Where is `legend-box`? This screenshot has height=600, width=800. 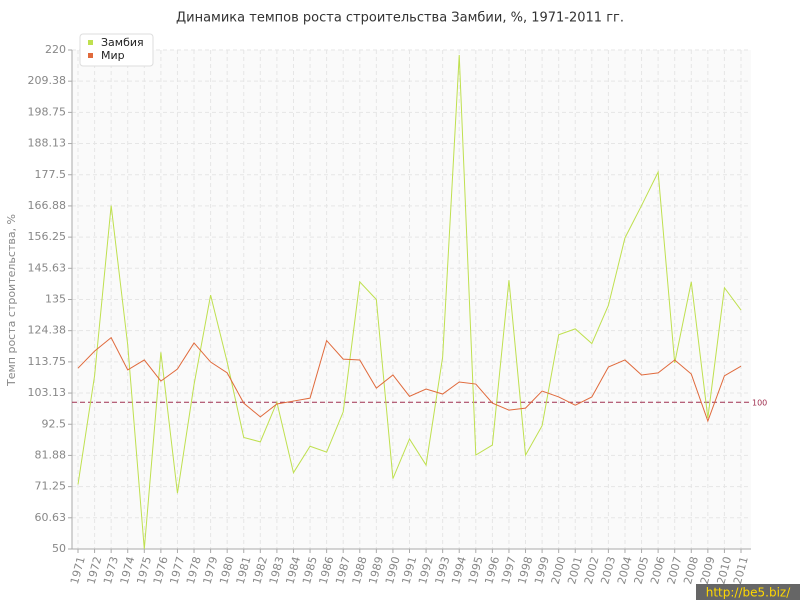
legend-box is located at coordinates (116, 50).